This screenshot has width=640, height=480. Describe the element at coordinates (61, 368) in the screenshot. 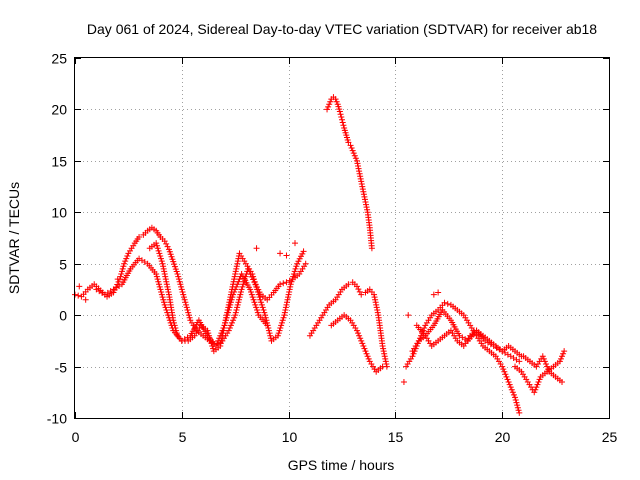

I see `y-tick-label: -5` at that location.